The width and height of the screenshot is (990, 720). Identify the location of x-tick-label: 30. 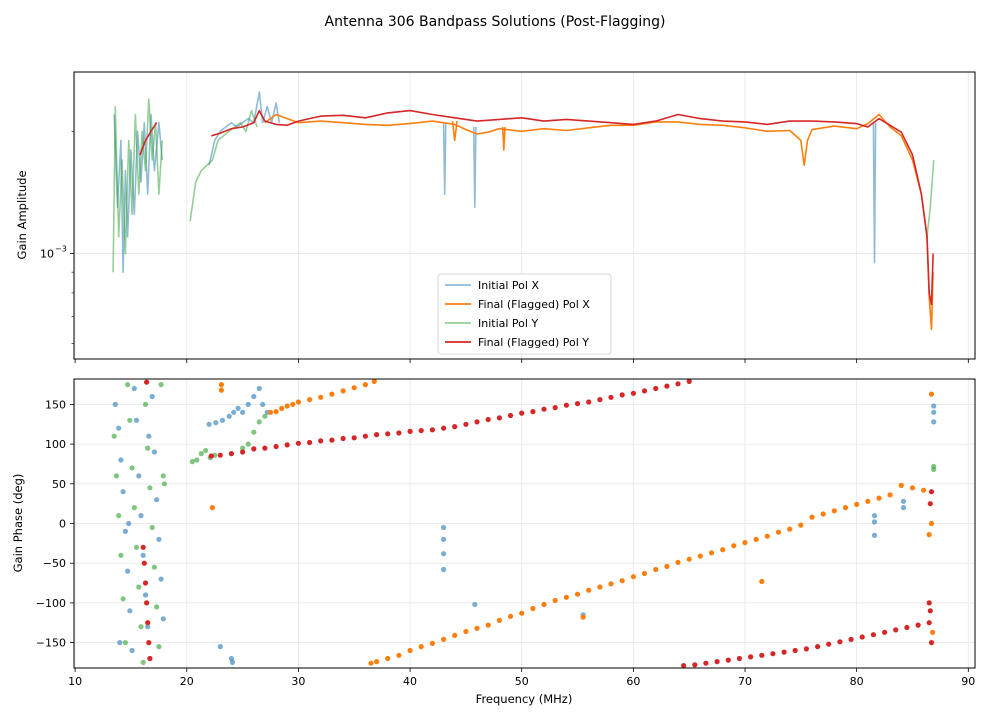
(298, 681).